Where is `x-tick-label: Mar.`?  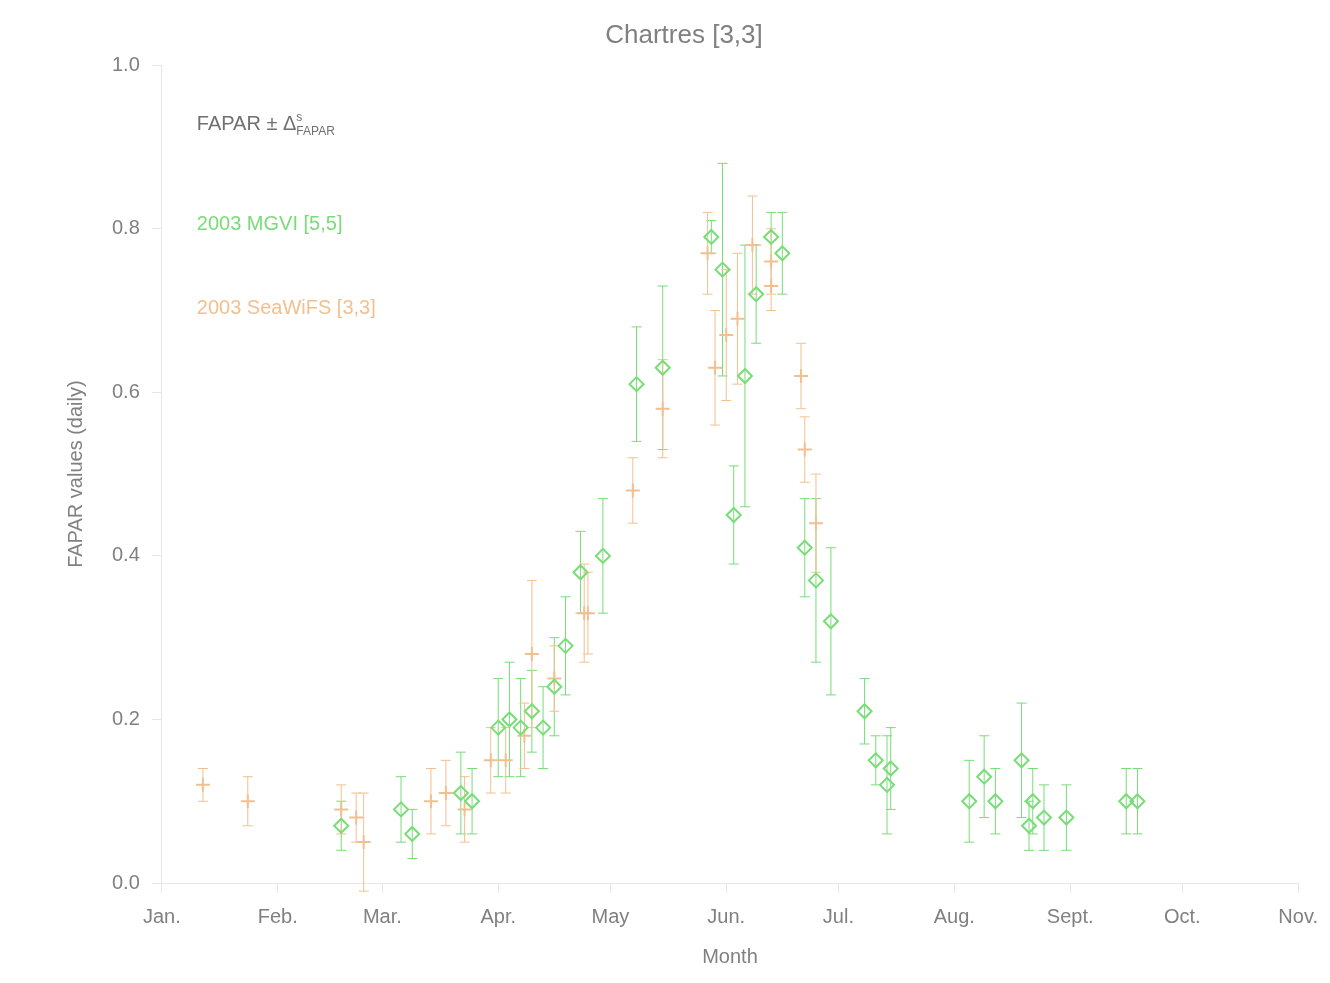
x-tick-label: Mar. is located at coordinates (382, 915).